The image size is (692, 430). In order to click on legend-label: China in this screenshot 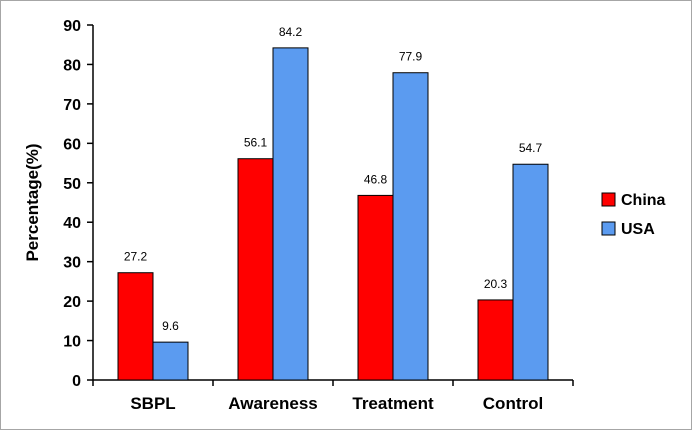, I will do `click(643, 200)`.